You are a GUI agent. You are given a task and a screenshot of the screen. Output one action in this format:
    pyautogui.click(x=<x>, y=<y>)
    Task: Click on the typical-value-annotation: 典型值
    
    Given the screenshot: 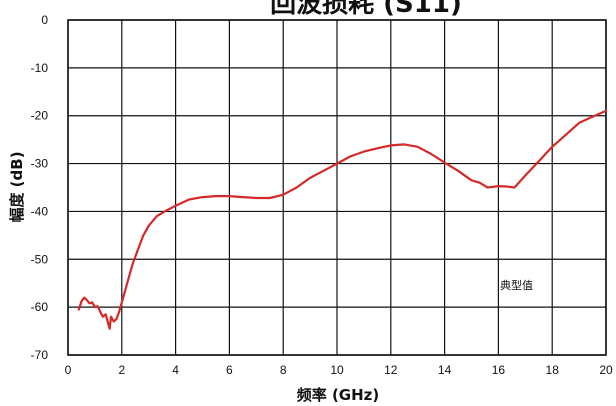 What is the action you would take?
    pyautogui.click(x=516, y=285)
    